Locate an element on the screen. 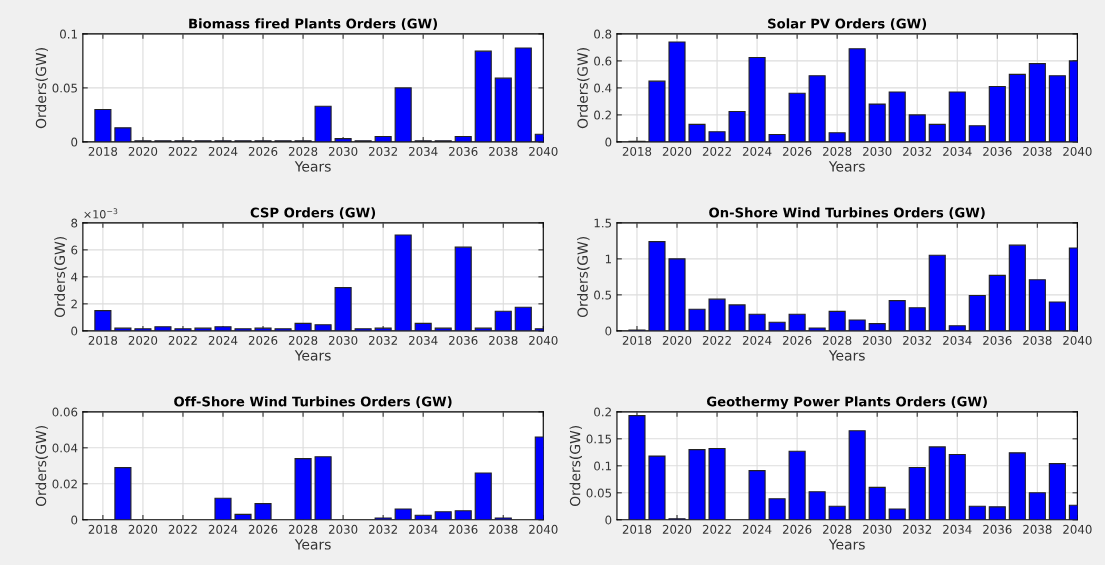 The height and width of the screenshot is (565, 1105). y-tick-label: 0.04 is located at coordinates (65, 448).